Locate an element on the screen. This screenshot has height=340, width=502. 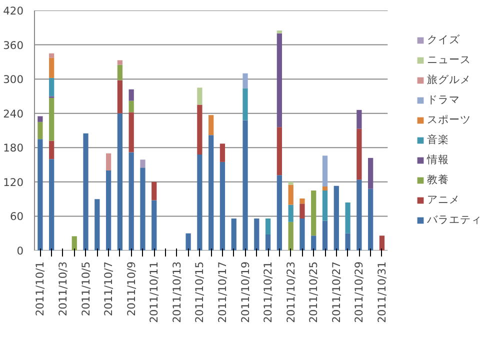
legend-label: ニュース is located at coordinates (449, 60).